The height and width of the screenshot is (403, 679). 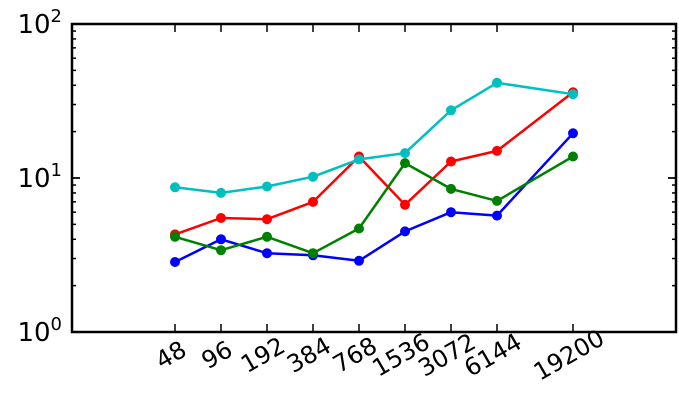 What do you see at coordinates (217, 355) in the screenshot?
I see `x-tick-label: 96` at bounding box center [217, 355].